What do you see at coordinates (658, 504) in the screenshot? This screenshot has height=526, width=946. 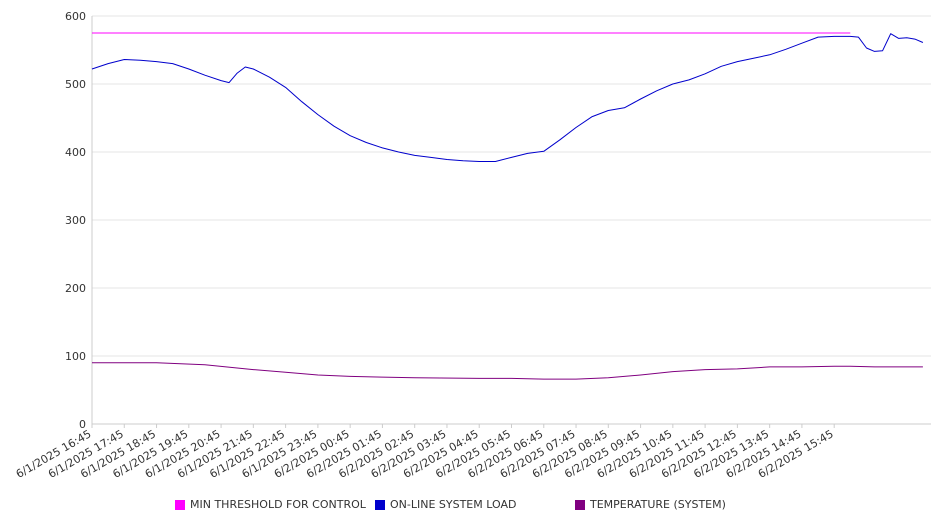 I see `legend-label-temperature: TEMPERATURE (SYSTEM)` at bounding box center [658, 504].